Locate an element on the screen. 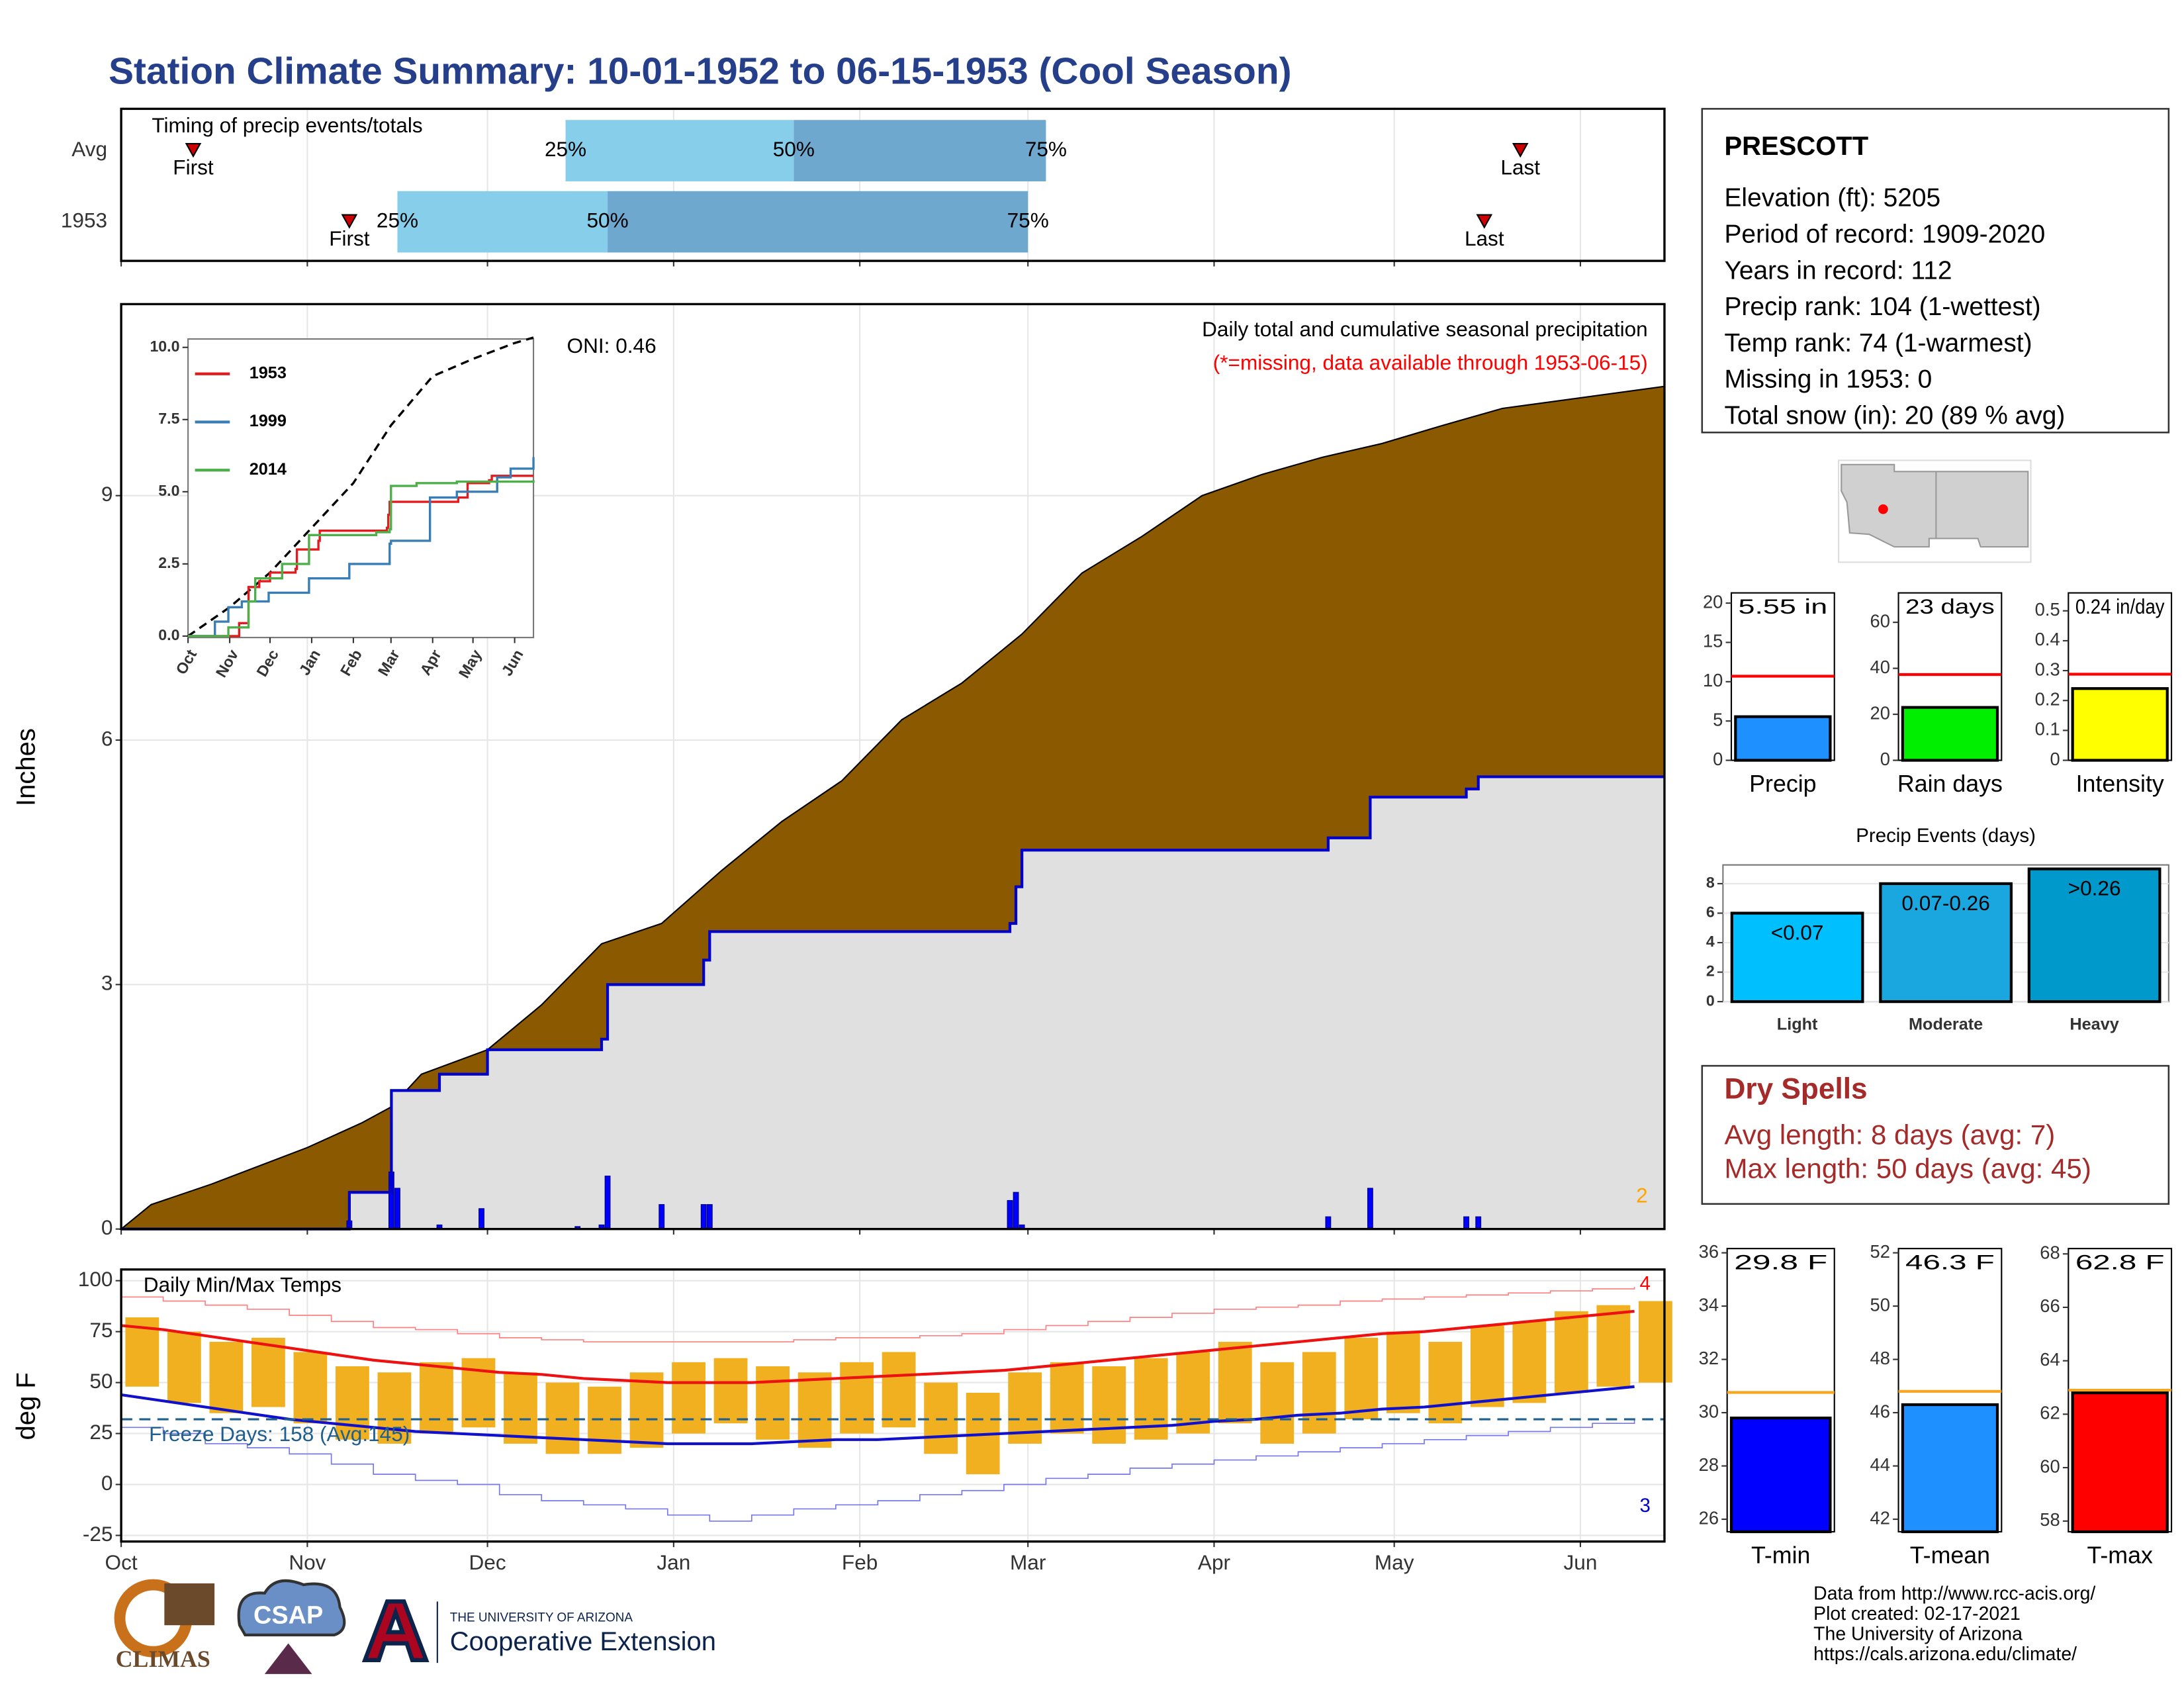 The image size is (2184, 1688). station-line: Total snow (in): 20 (89 % avg) is located at coordinates (1894, 415).